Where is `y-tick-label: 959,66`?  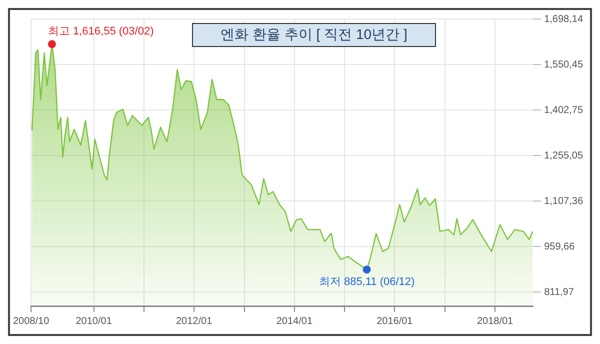
y-tick-label: 959,66 is located at coordinates (560, 246).